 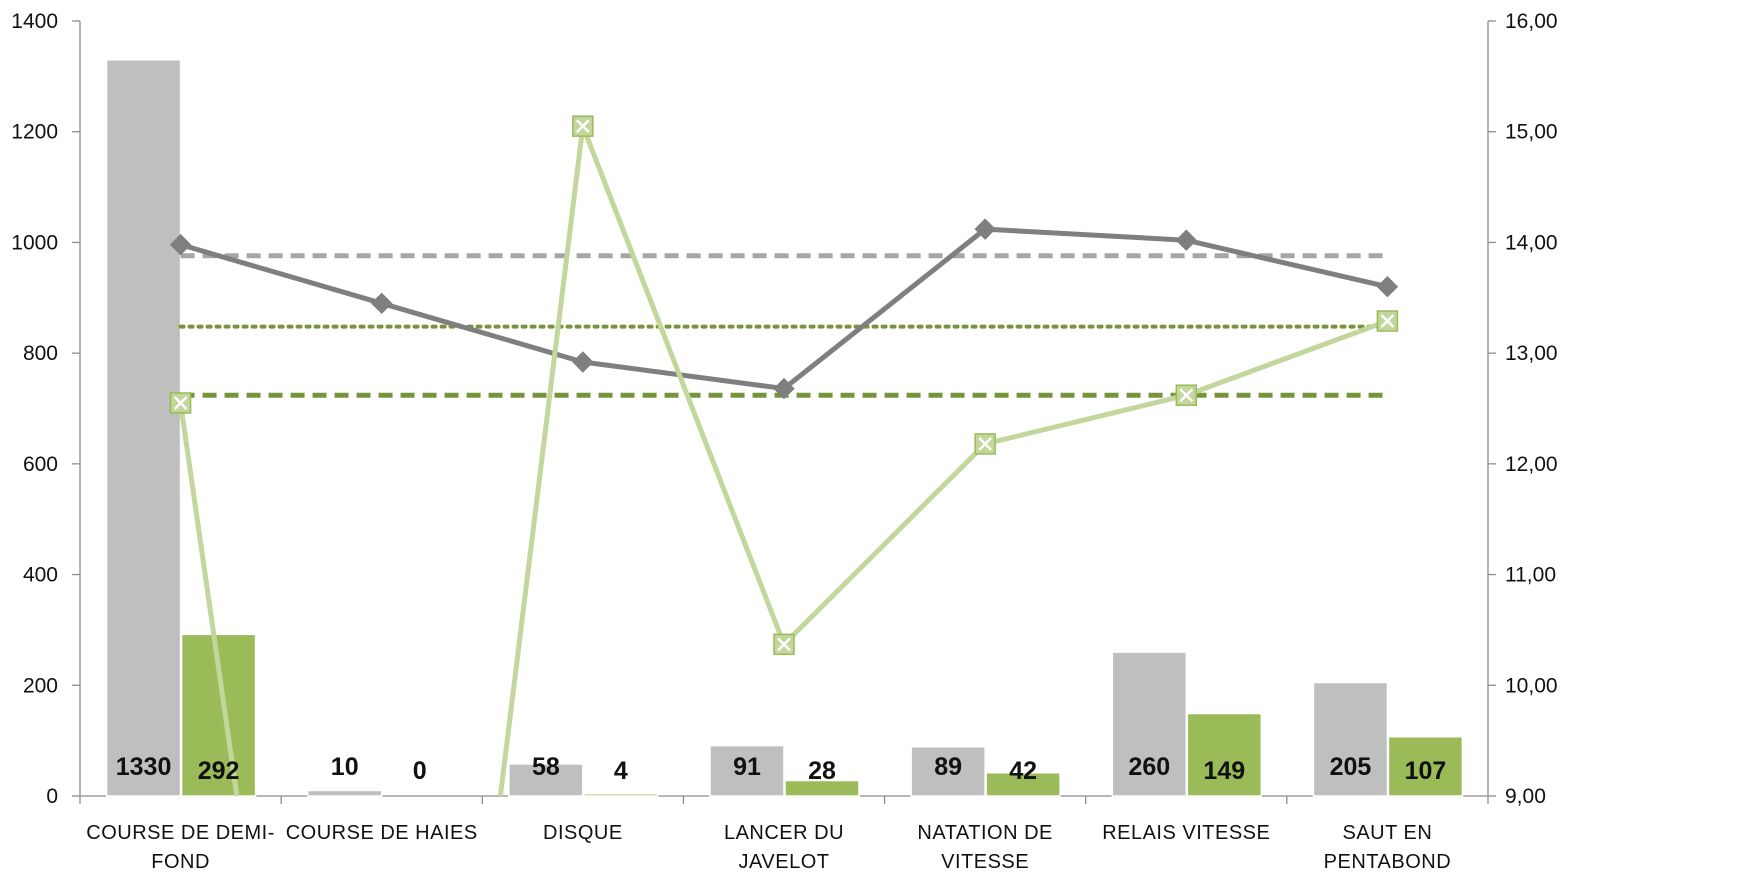 What do you see at coordinates (985, 862) in the screenshot?
I see `x-category-label-line: VITESSE` at bounding box center [985, 862].